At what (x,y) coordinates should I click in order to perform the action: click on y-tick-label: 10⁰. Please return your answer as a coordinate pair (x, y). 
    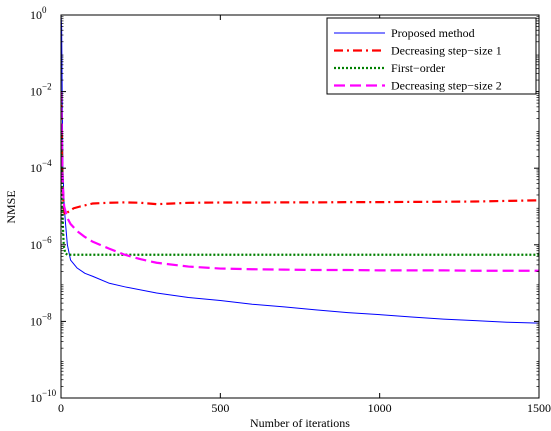
    Looking at the image, I should click on (38, 13).